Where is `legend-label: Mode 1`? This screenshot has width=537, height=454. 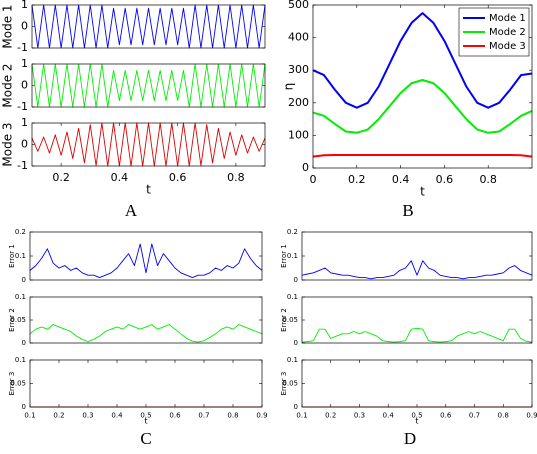 legend-label: Mode 1 is located at coordinates (507, 18).